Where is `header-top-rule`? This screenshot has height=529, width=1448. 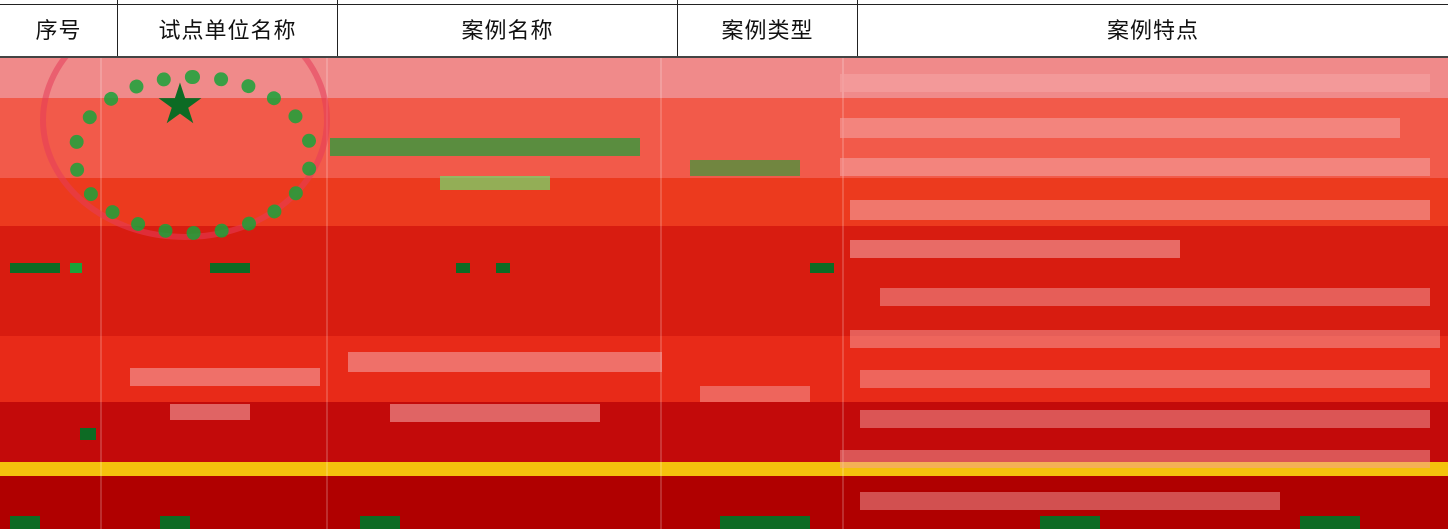
header-top-rule is located at coordinates (724, 4).